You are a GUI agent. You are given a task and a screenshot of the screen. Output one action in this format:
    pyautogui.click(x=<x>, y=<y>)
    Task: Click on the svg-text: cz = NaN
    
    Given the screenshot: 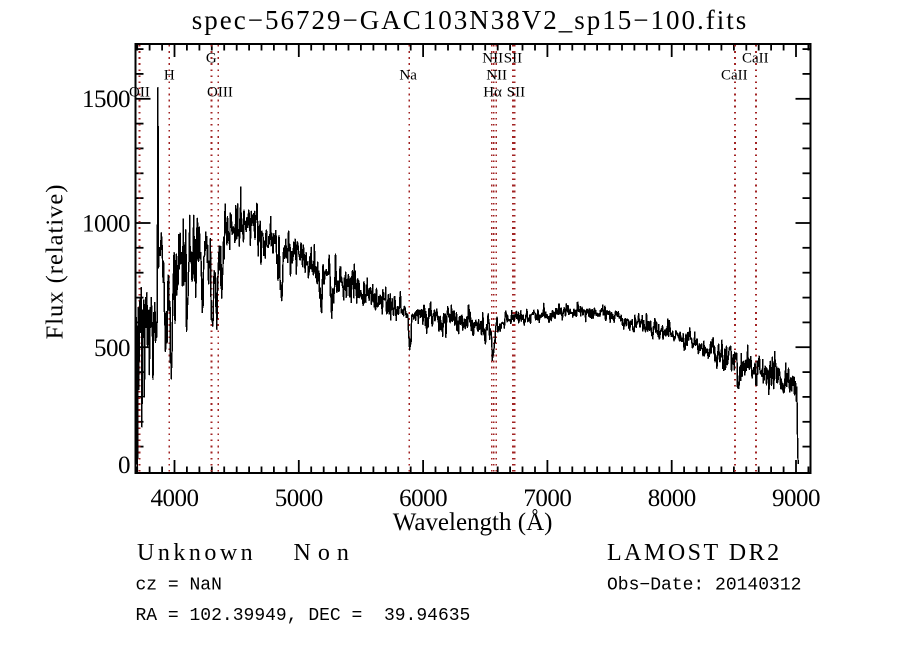 What is the action you would take?
    pyautogui.click(x=179, y=586)
    